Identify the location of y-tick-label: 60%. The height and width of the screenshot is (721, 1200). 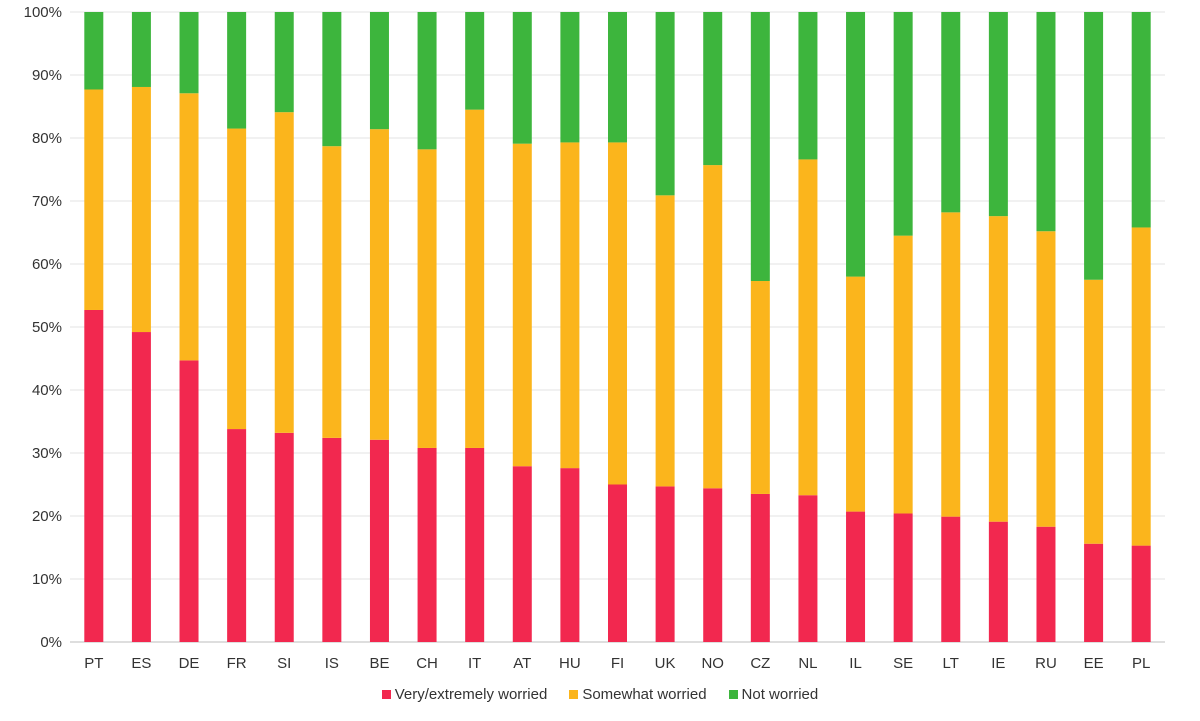
(47, 264).